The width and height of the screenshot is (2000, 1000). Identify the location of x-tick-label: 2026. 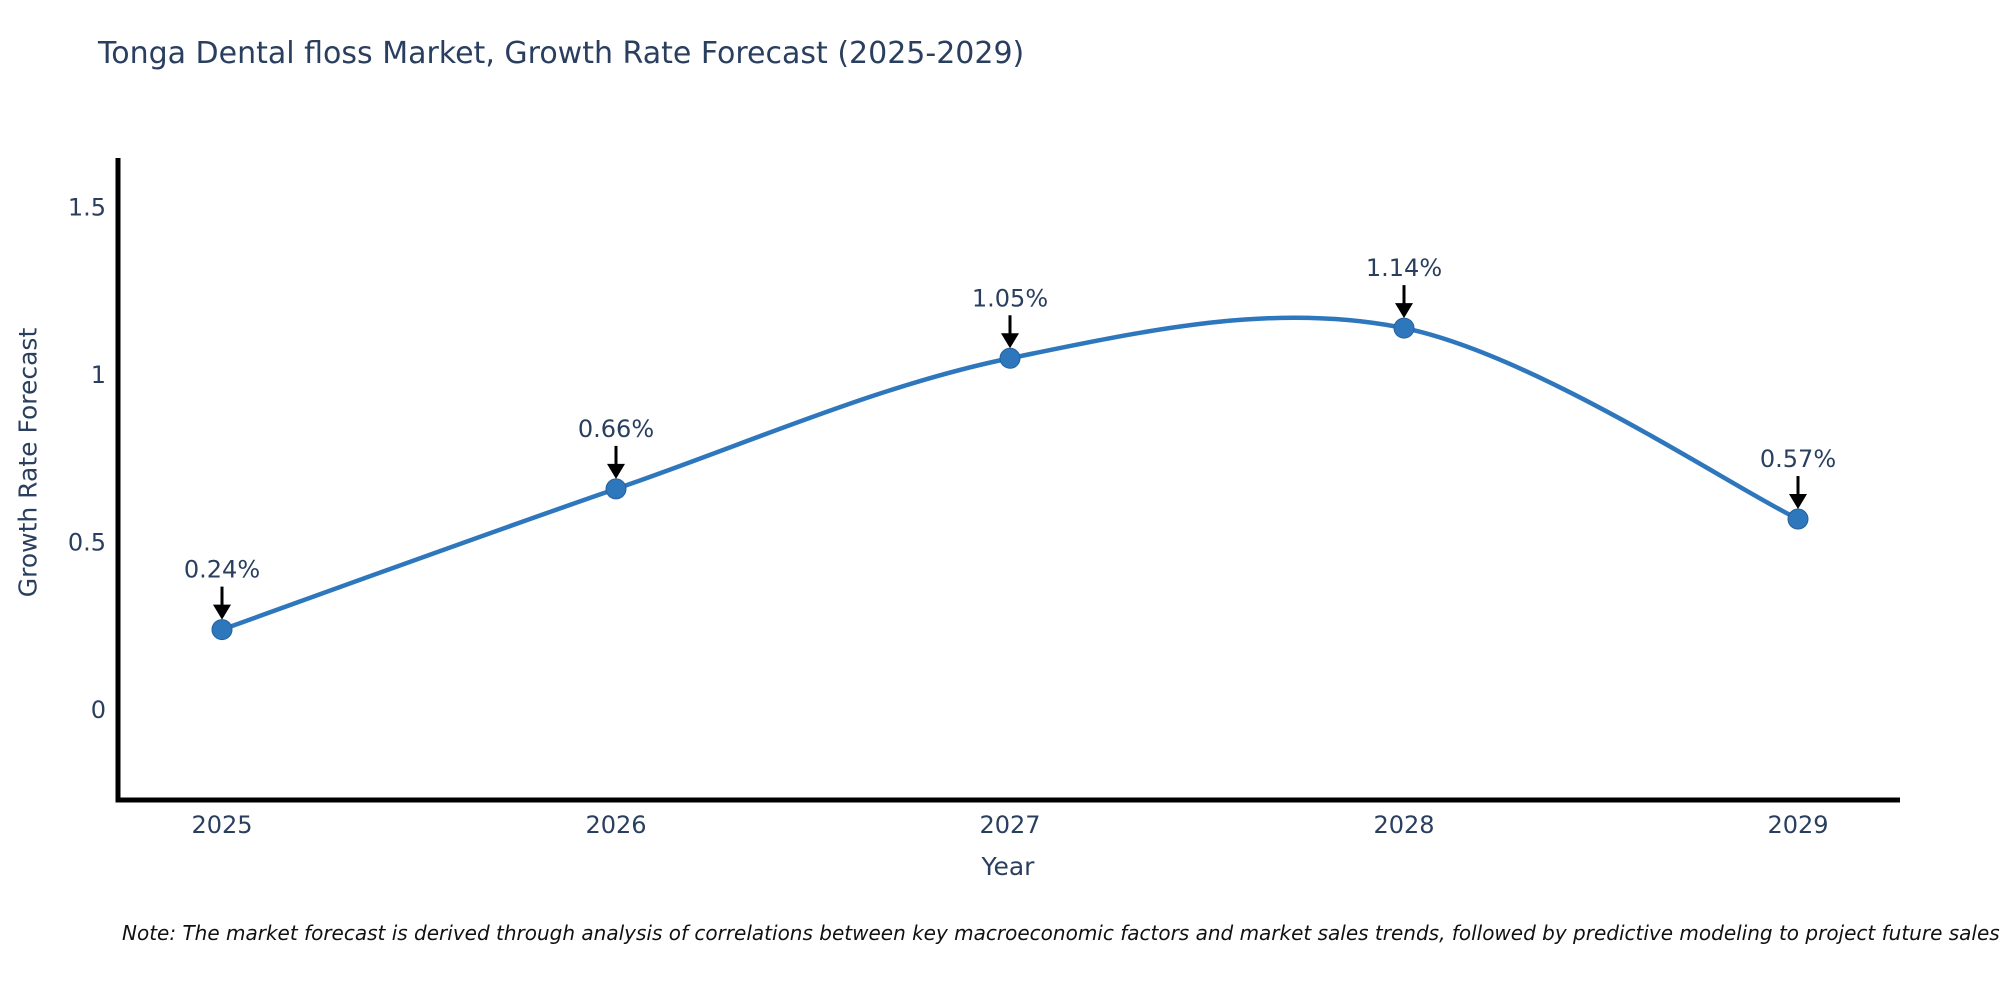
(615, 825).